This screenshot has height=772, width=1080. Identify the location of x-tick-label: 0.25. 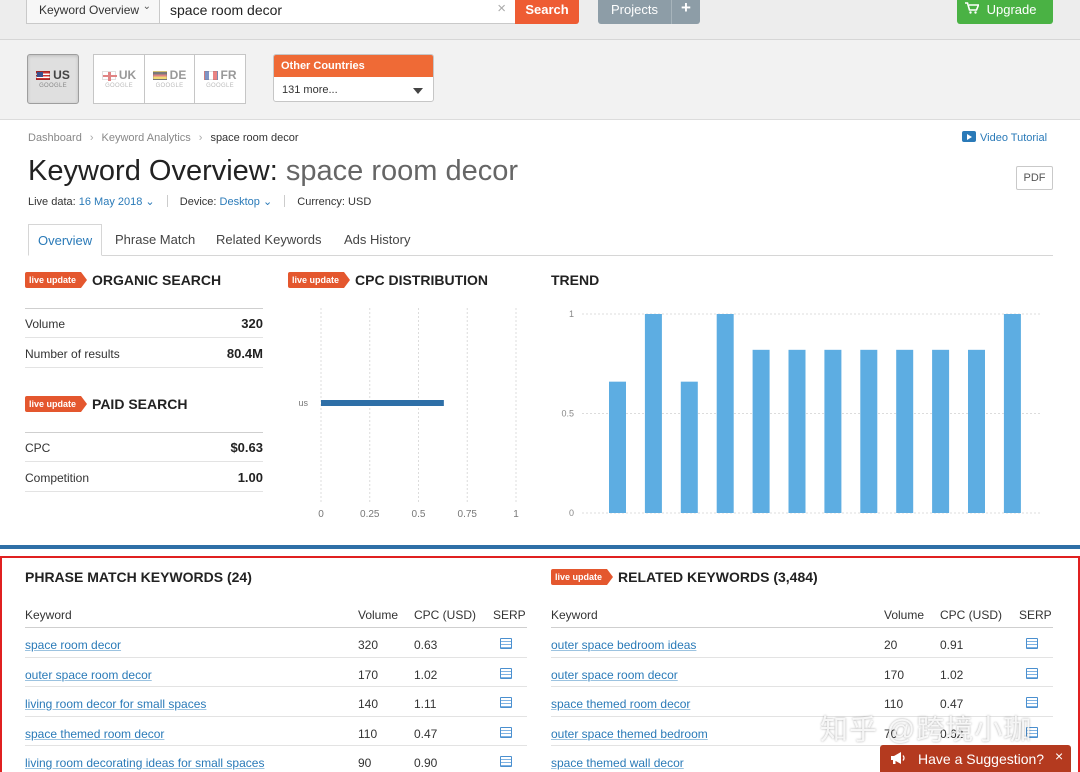
(370, 514).